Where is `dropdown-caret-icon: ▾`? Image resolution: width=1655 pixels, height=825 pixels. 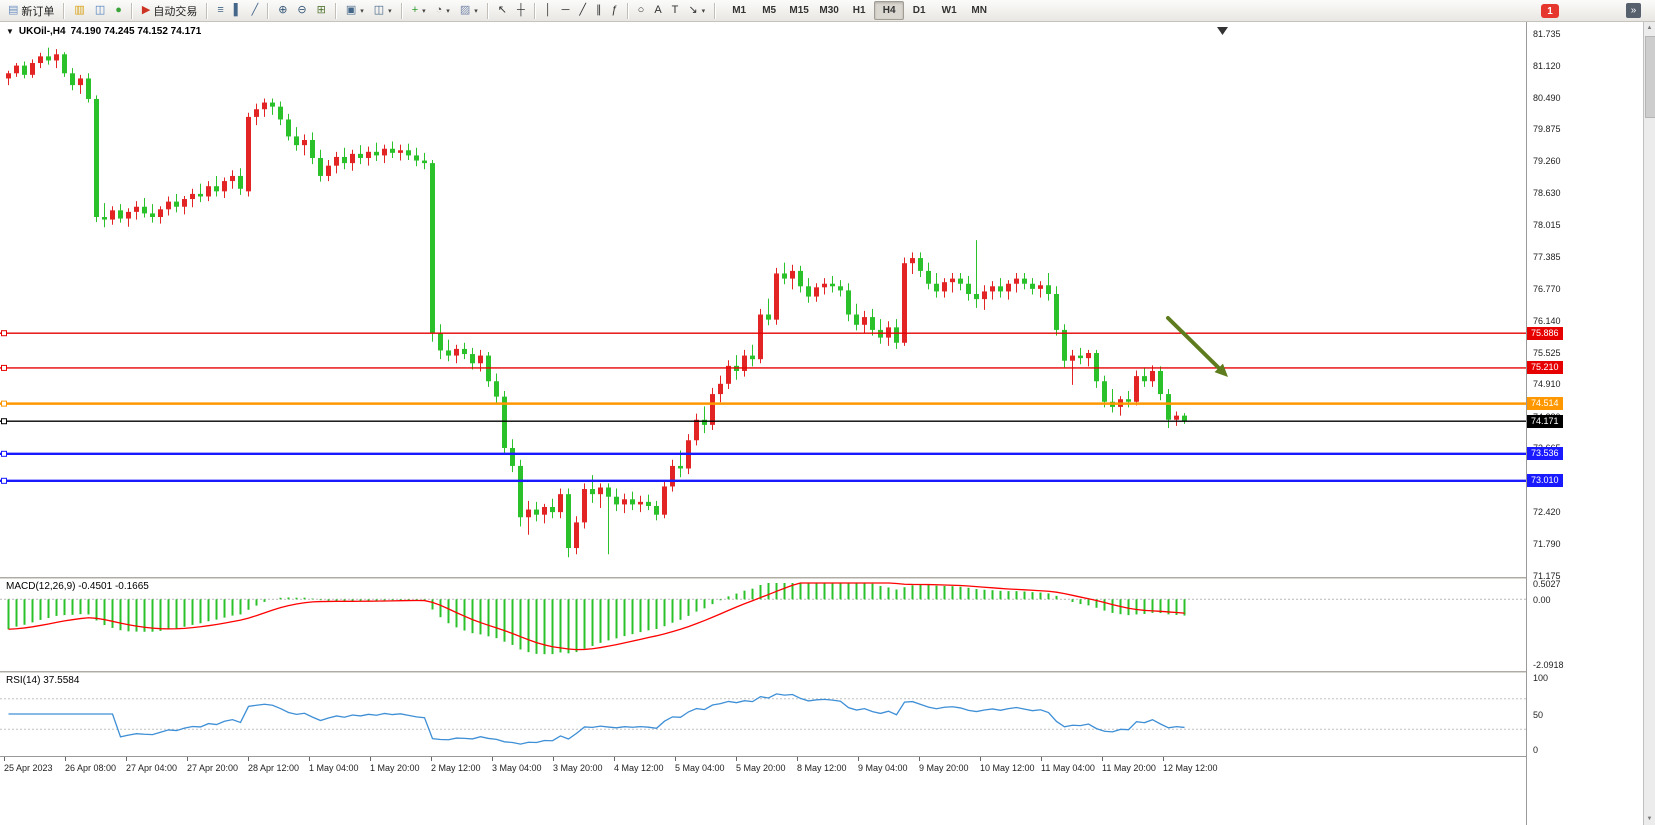
dropdown-caret-icon: ▾ is located at coordinates (476, 11).